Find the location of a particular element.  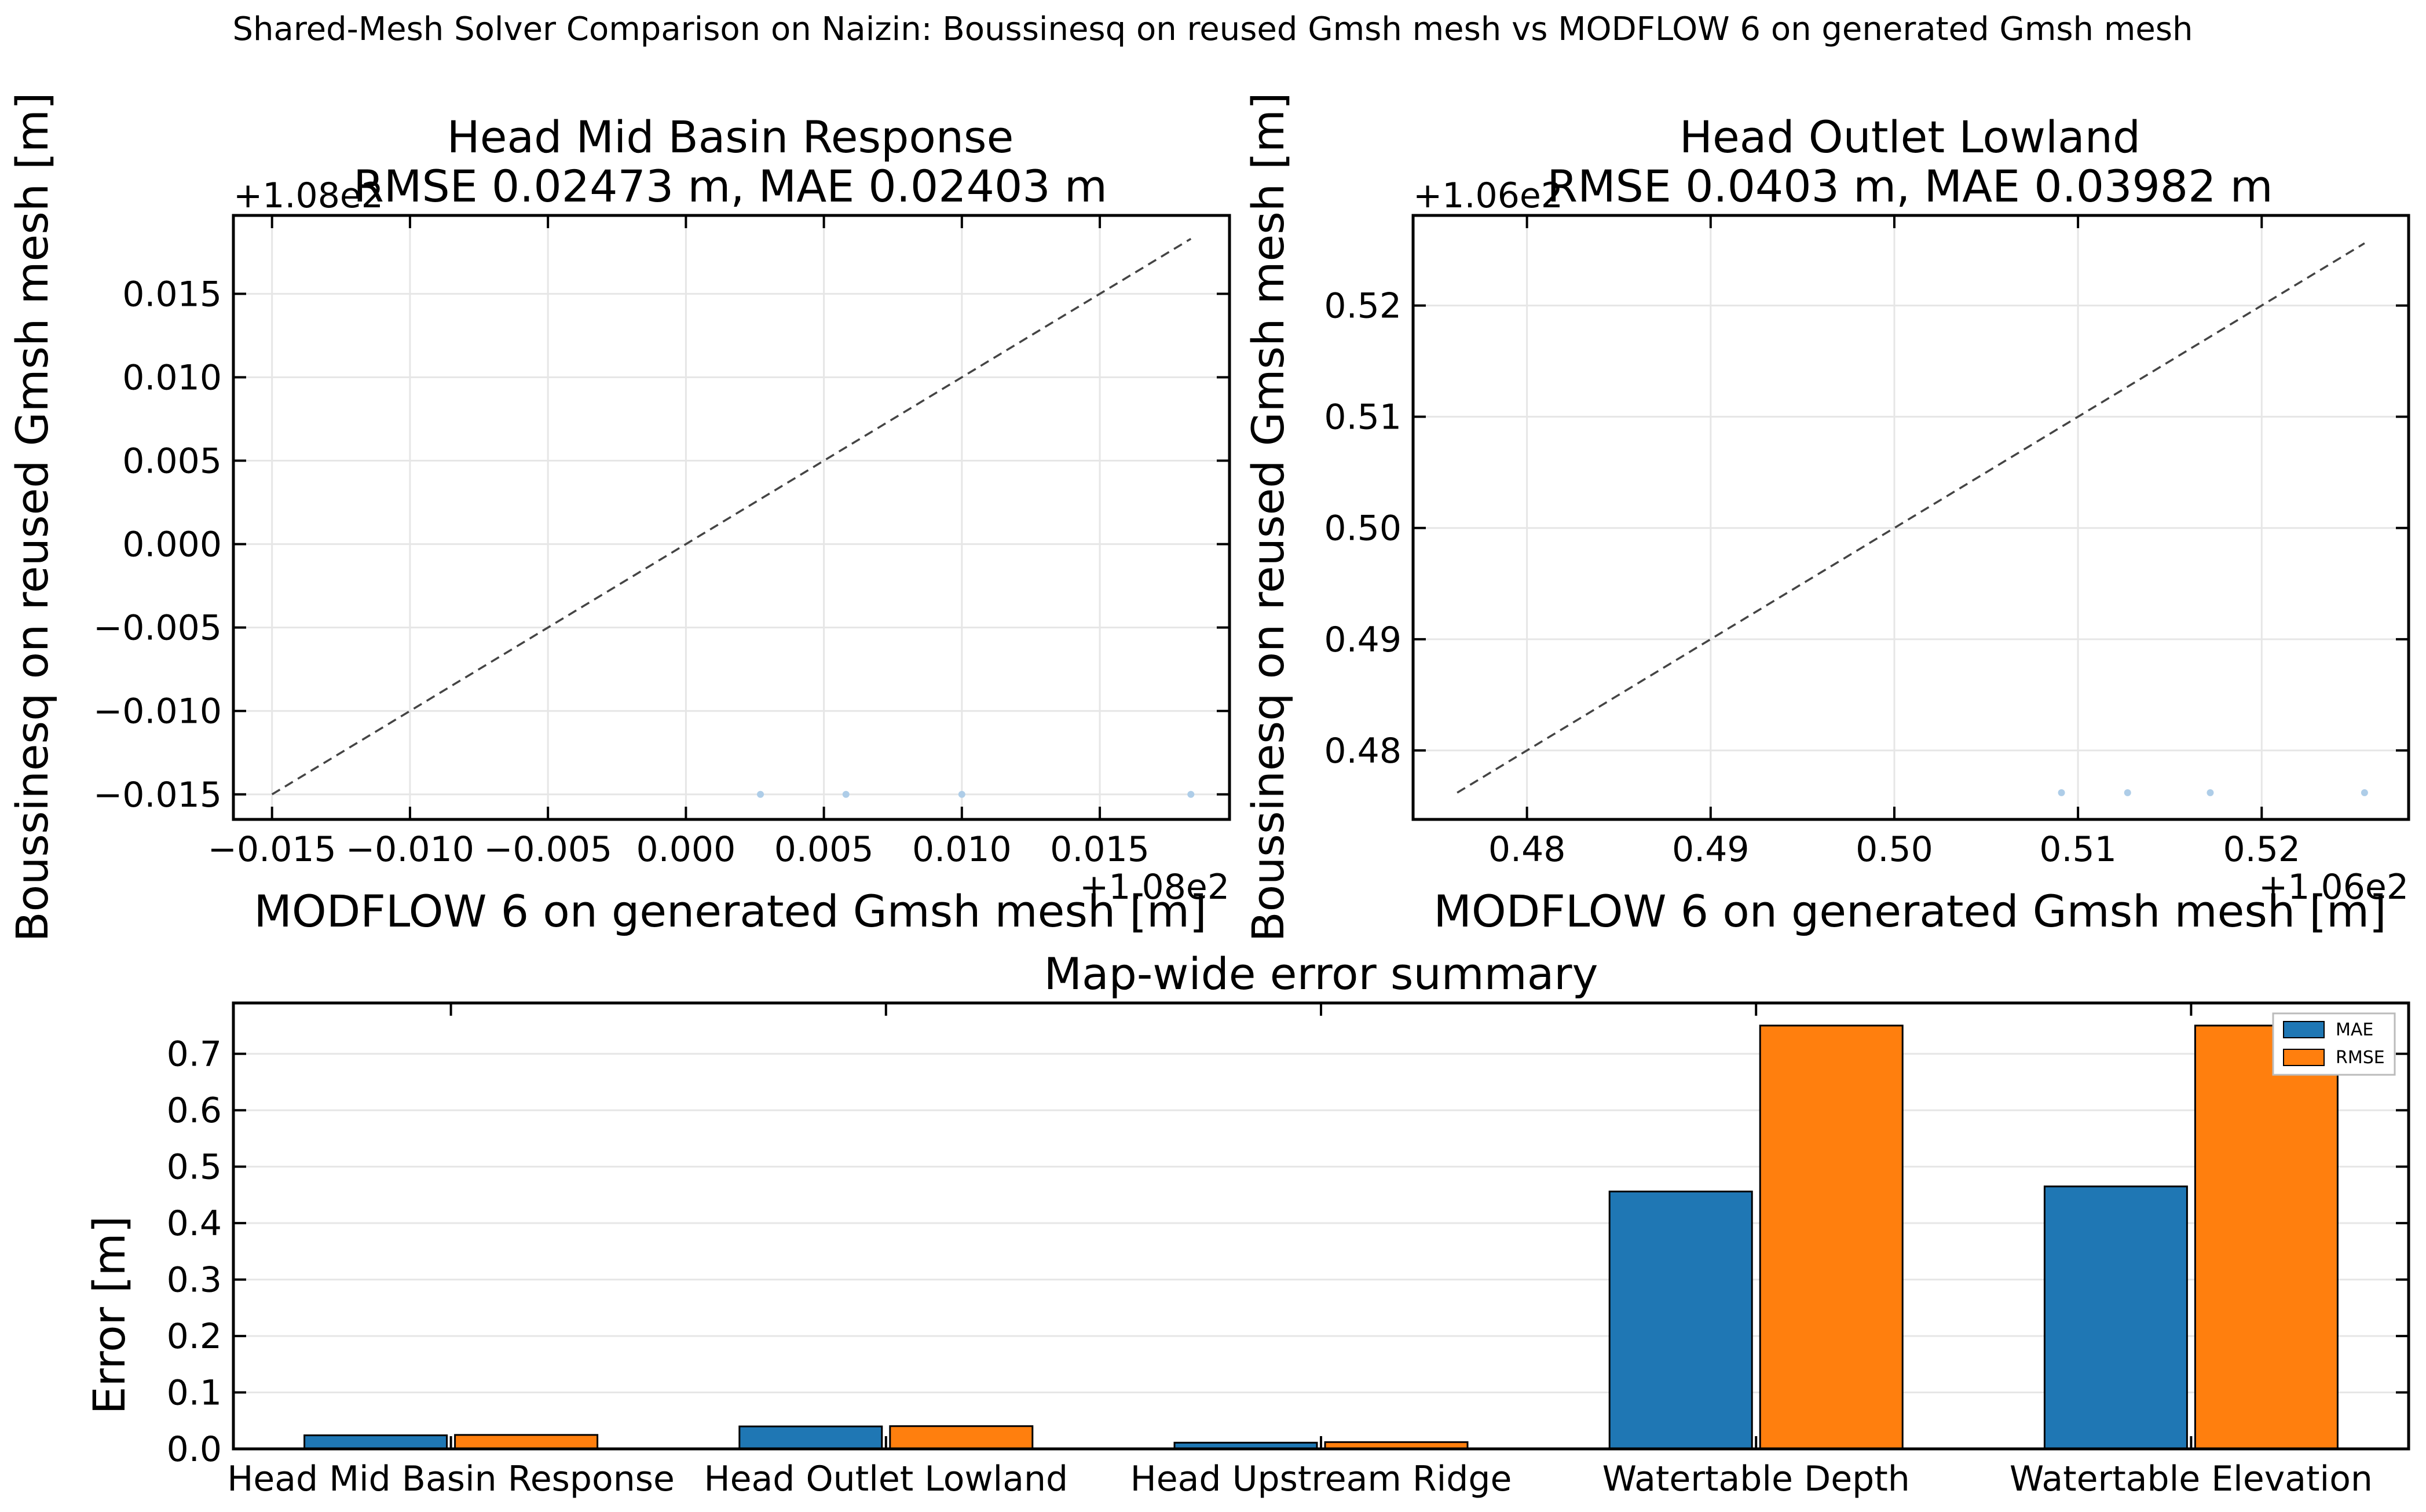

y-tick-label: 0.4 is located at coordinates (194, 1224).